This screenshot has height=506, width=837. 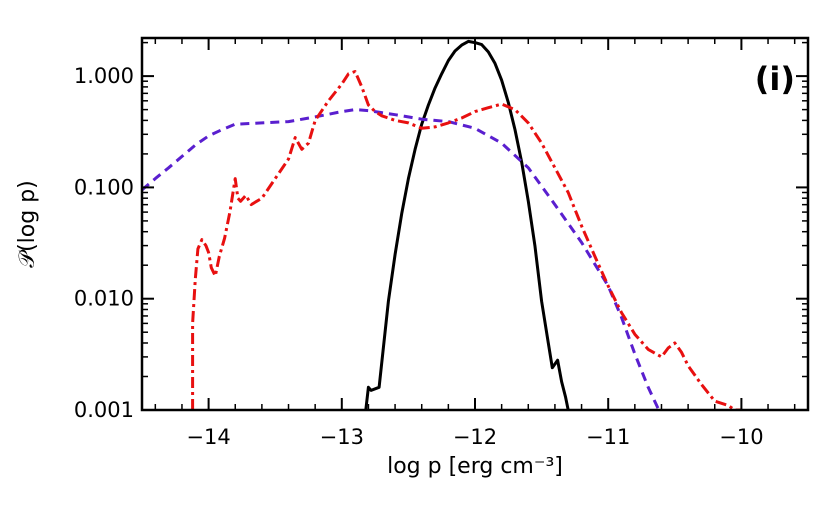 I want to click on y-tick-label: 0.100, so click(x=104, y=187).